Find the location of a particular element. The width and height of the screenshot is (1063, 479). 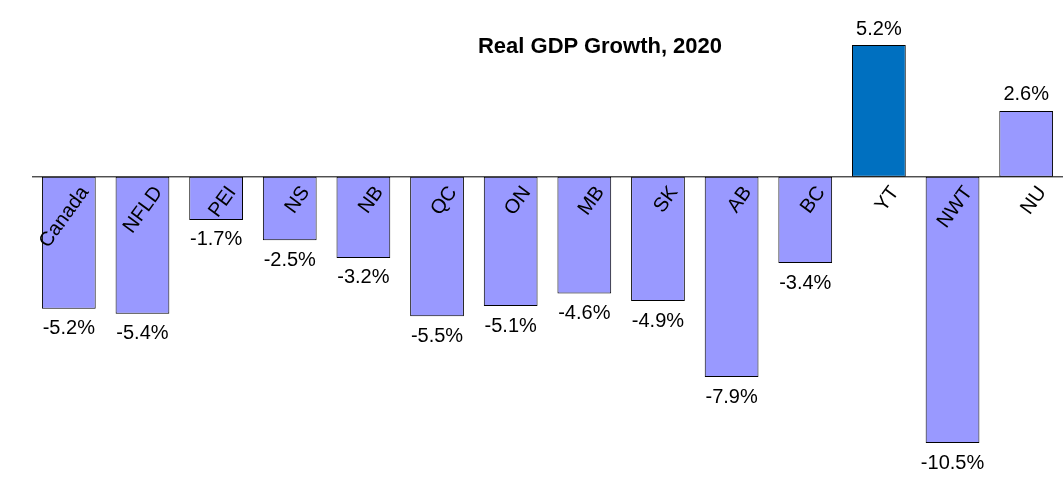

x-tick-label: NS is located at coordinates (296, 199).